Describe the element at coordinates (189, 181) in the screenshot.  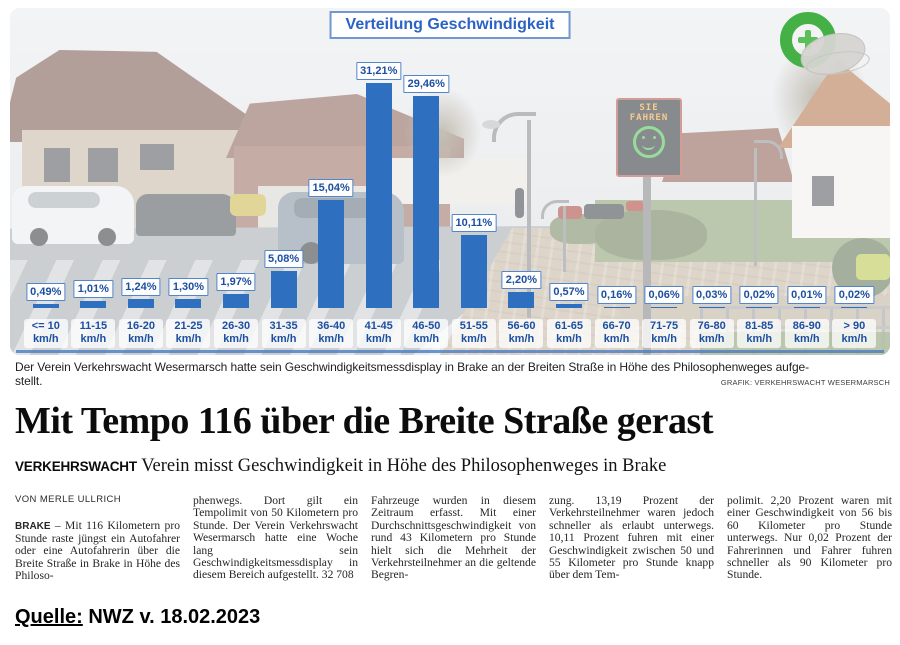
I see `chart-column: 1,30% 21-25 km/h` at that location.